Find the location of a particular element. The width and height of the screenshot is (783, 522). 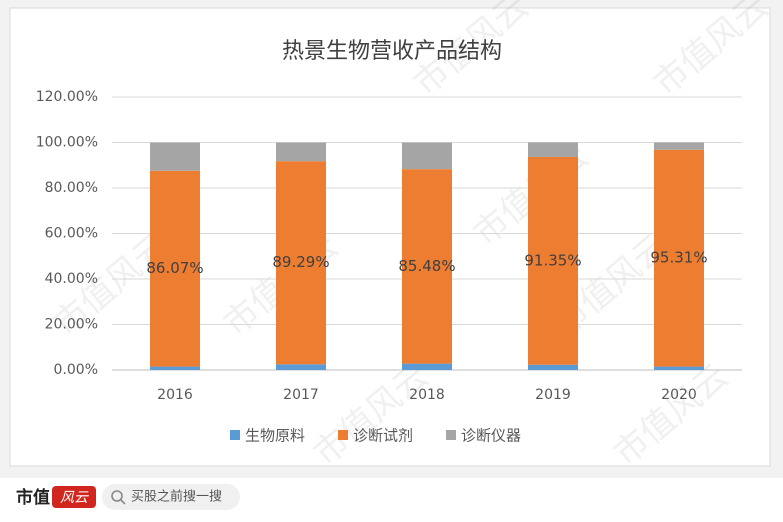

data-label: 85.48% is located at coordinates (426, 266).